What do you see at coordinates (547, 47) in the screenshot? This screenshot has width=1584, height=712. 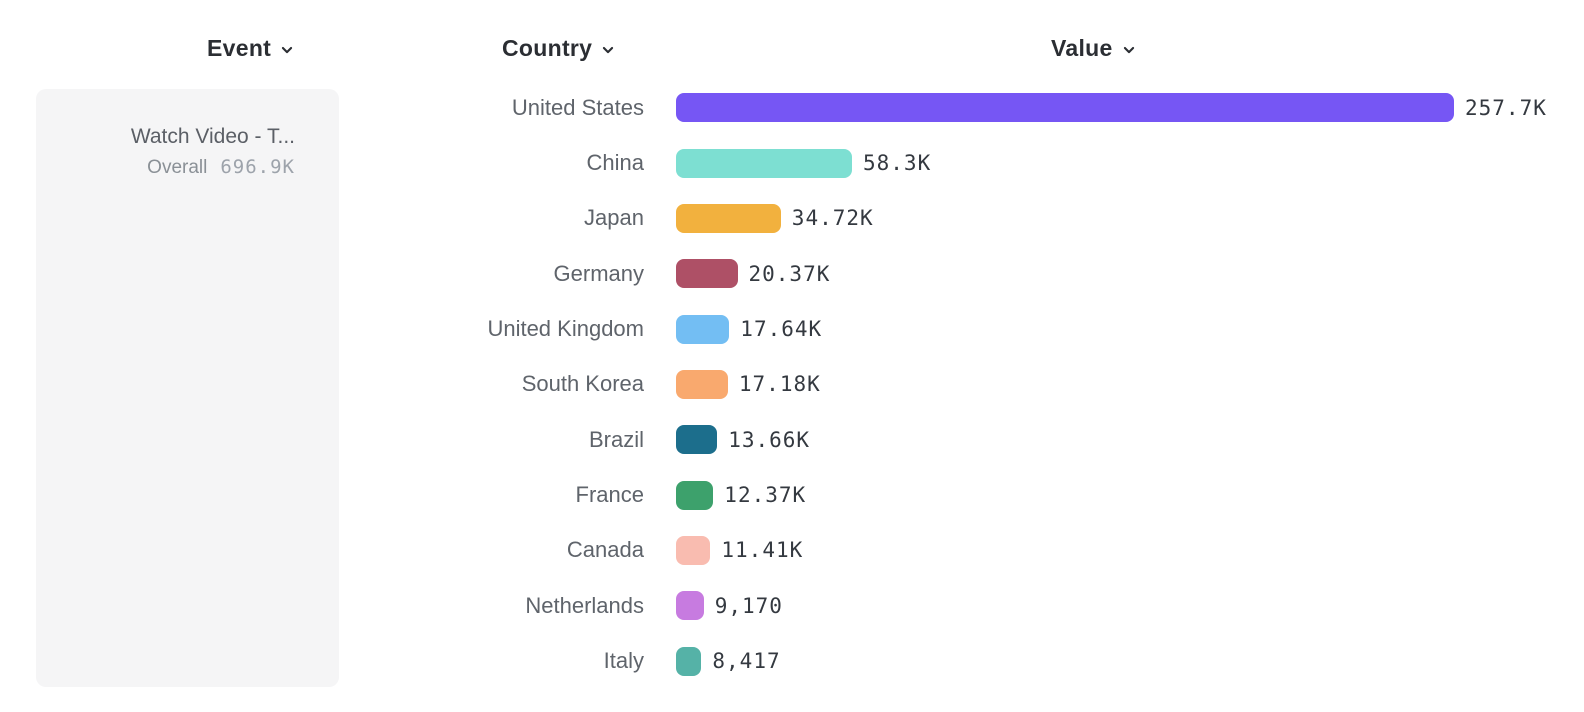 I see `country-column-label: Country` at bounding box center [547, 47].